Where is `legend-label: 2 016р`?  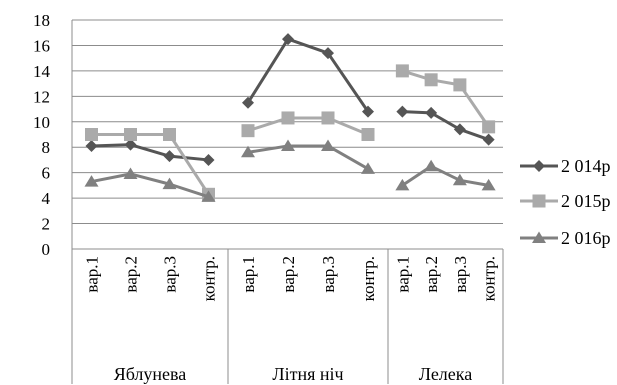 legend-label: 2 016р is located at coordinates (586, 238).